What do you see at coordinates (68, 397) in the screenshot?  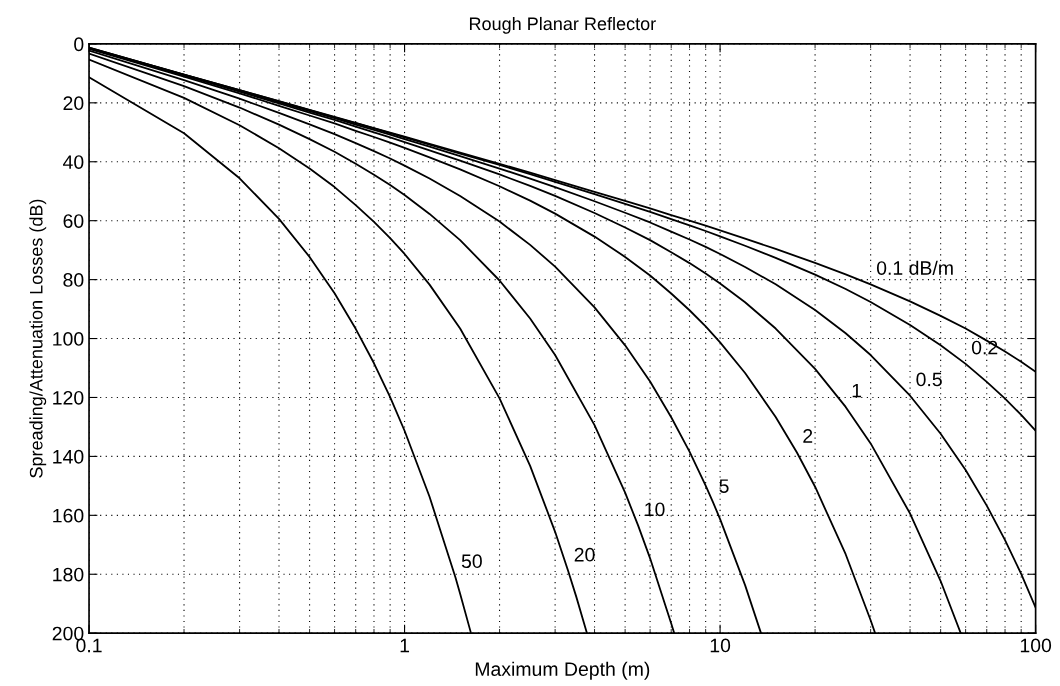 I see `y-tick-label: 120` at bounding box center [68, 397].